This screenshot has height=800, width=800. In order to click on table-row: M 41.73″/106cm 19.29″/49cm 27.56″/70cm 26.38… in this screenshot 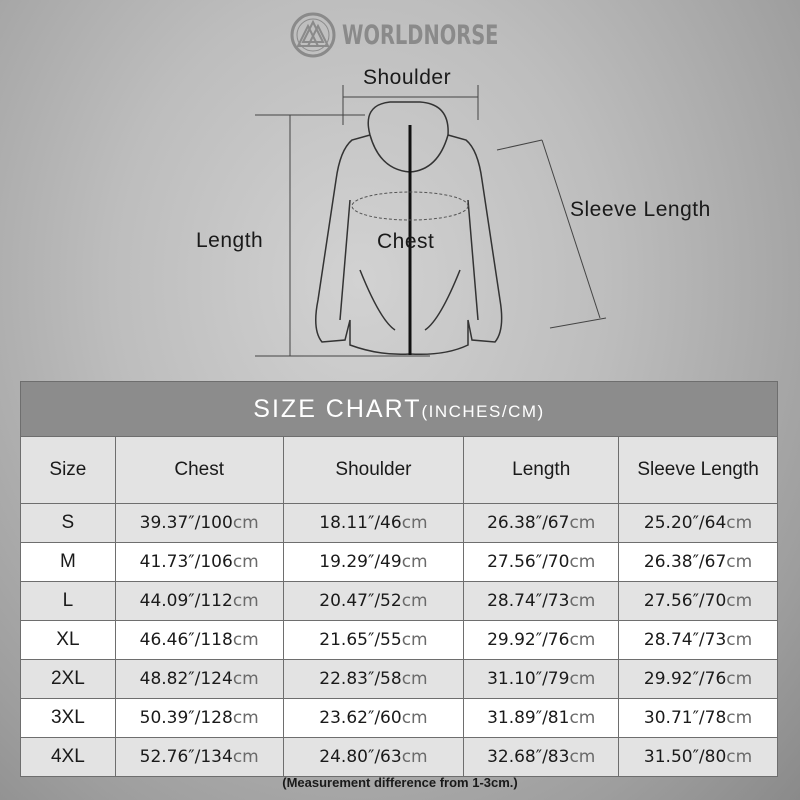, I will do `click(399, 562)`.